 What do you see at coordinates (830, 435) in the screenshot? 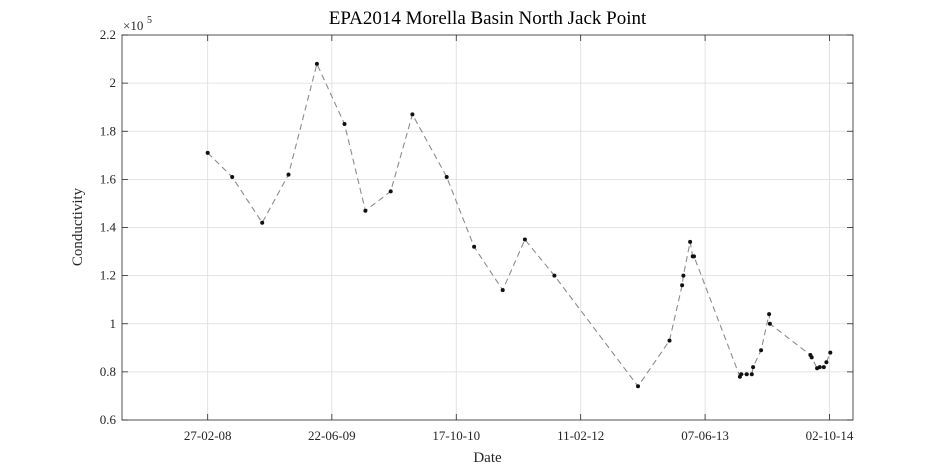
I see `x-tick-label: 02-10-14` at bounding box center [830, 435].